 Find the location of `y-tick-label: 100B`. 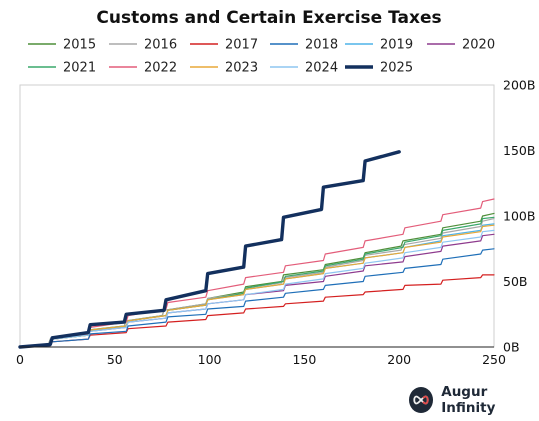

y-tick-label: 100B is located at coordinates (519, 216).